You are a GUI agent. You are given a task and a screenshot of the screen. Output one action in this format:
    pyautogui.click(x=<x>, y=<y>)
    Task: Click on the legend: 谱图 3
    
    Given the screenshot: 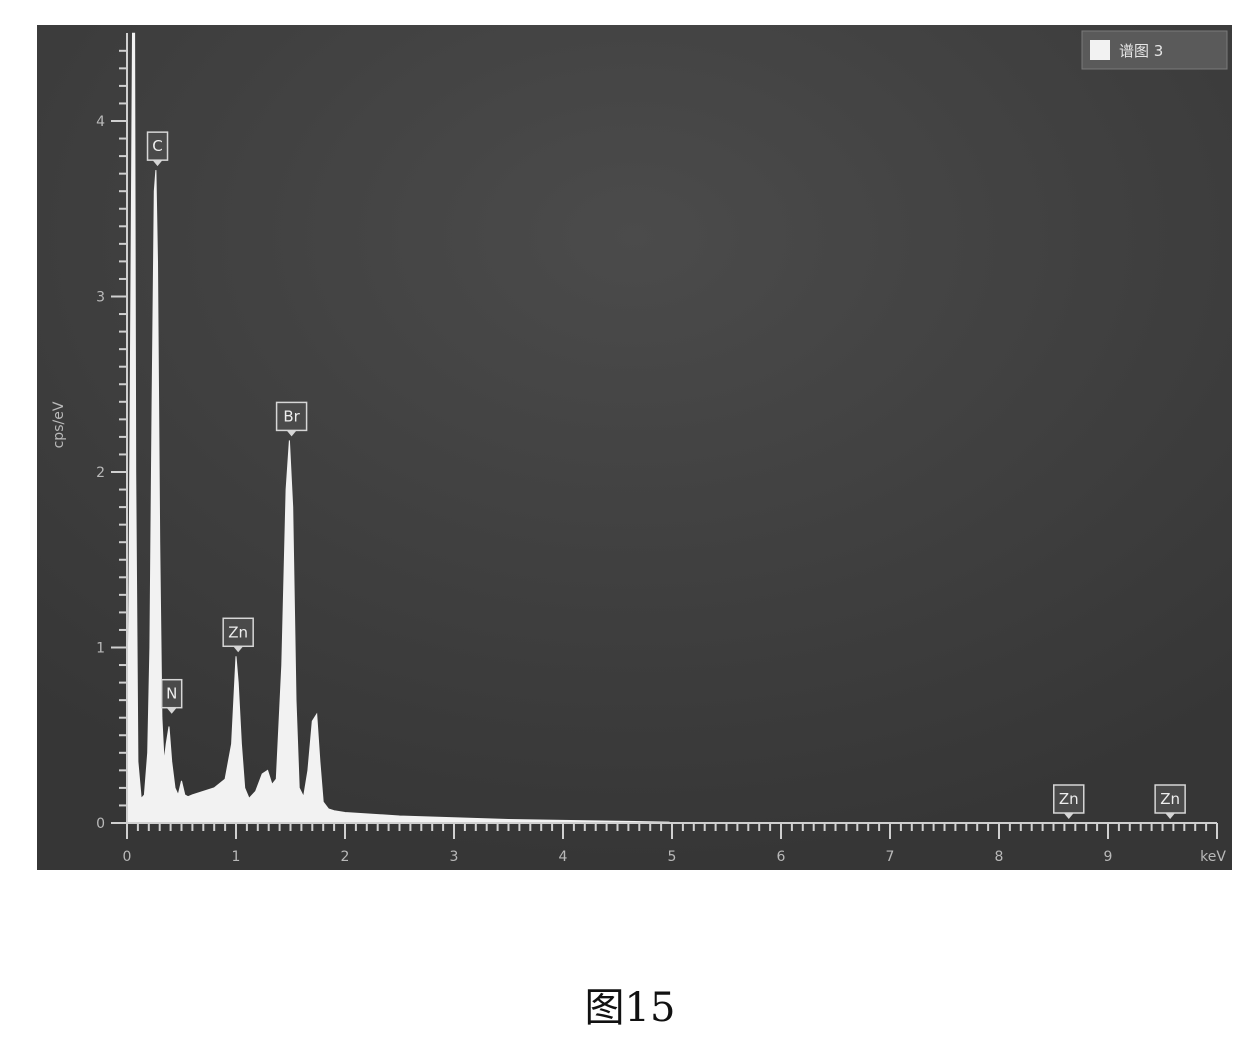 What is the action you would take?
    pyautogui.click(x=1154, y=50)
    